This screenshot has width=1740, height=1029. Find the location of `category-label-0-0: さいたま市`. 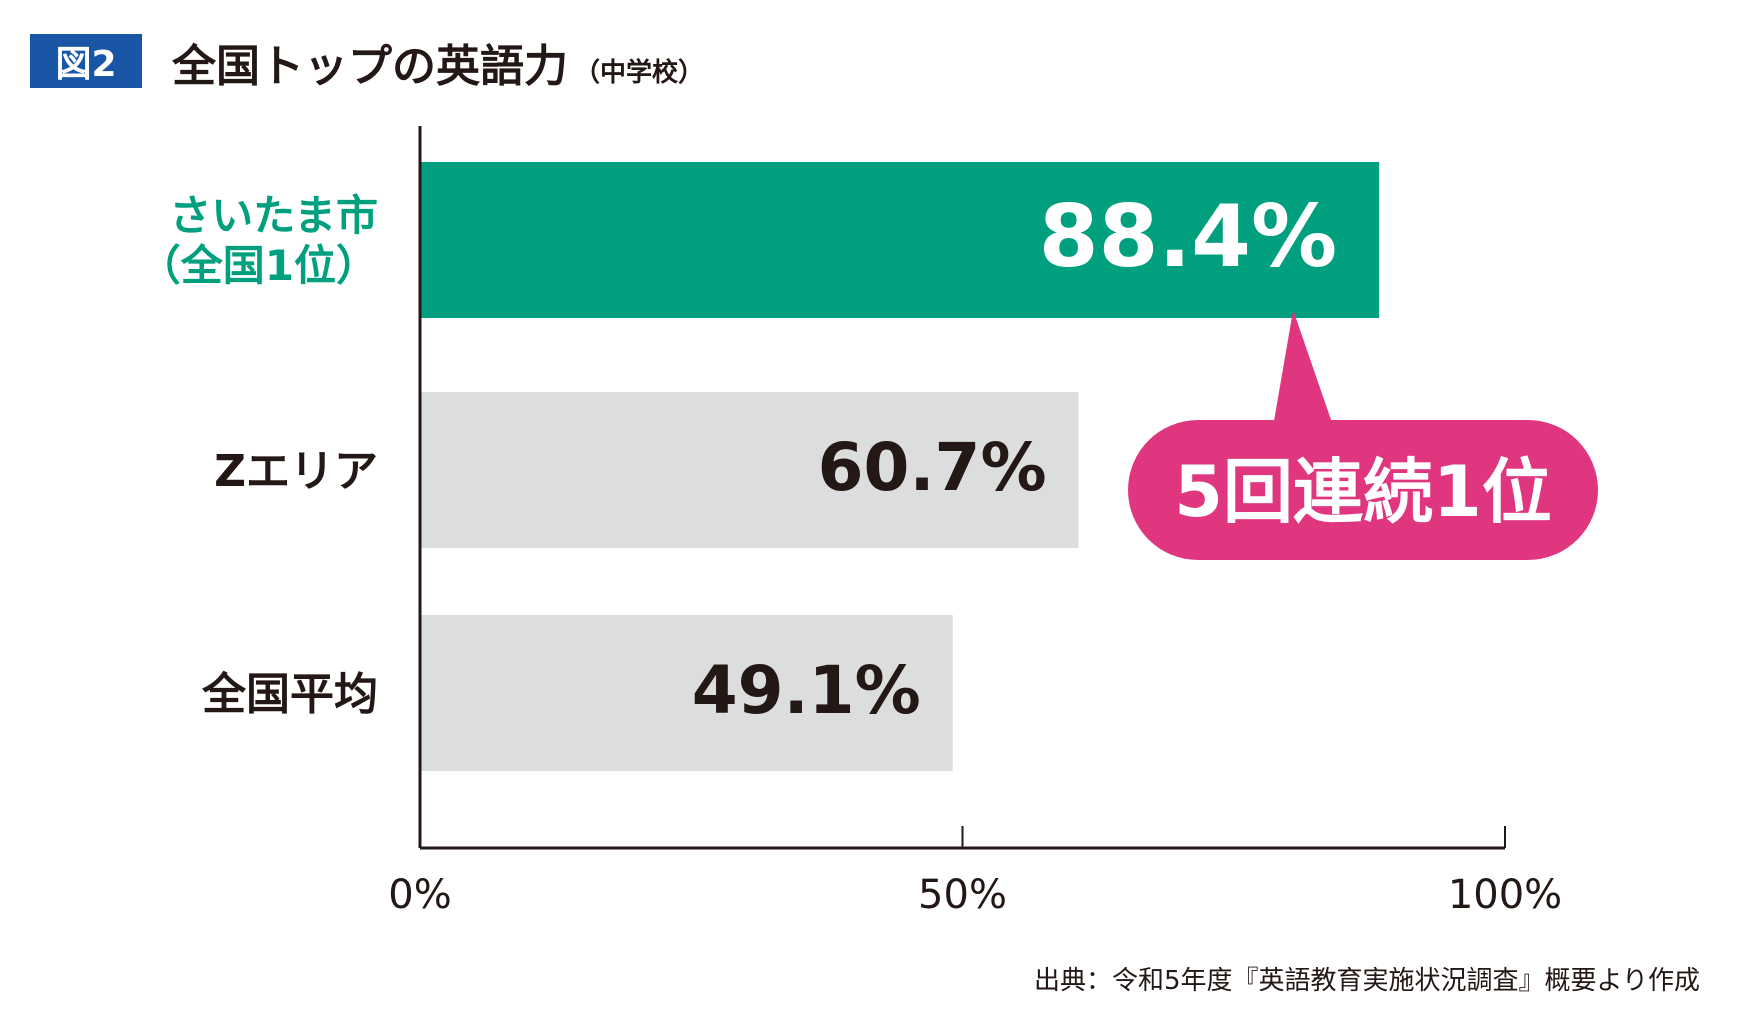

category-label-0-0: さいたま市 is located at coordinates (273, 215).